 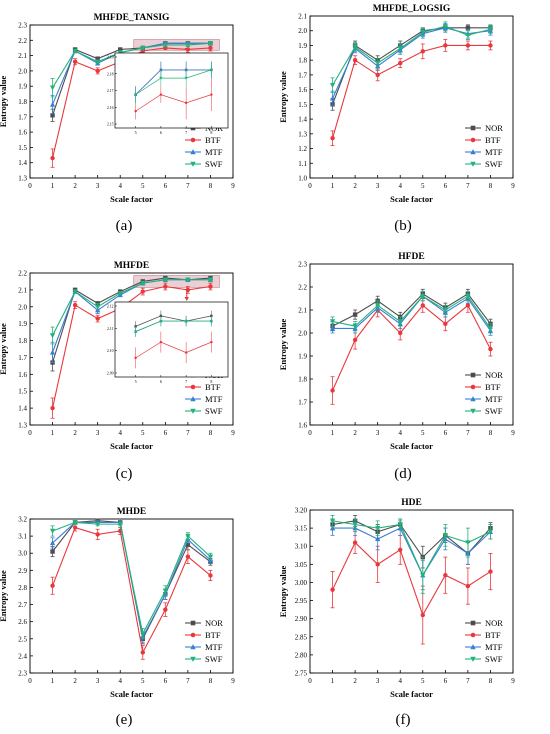 I want to click on y-tick-label: 3.00, so click(x=301, y=583).